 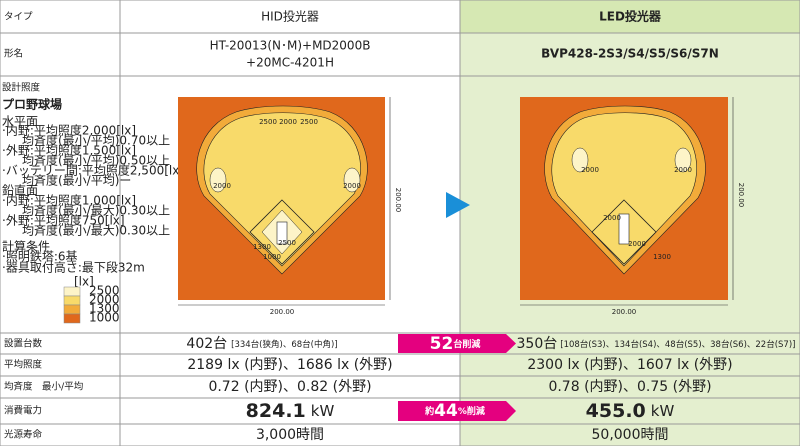 I want to click on legend: [lx] 2500 2000 1300 1000, so click(x=91, y=300).